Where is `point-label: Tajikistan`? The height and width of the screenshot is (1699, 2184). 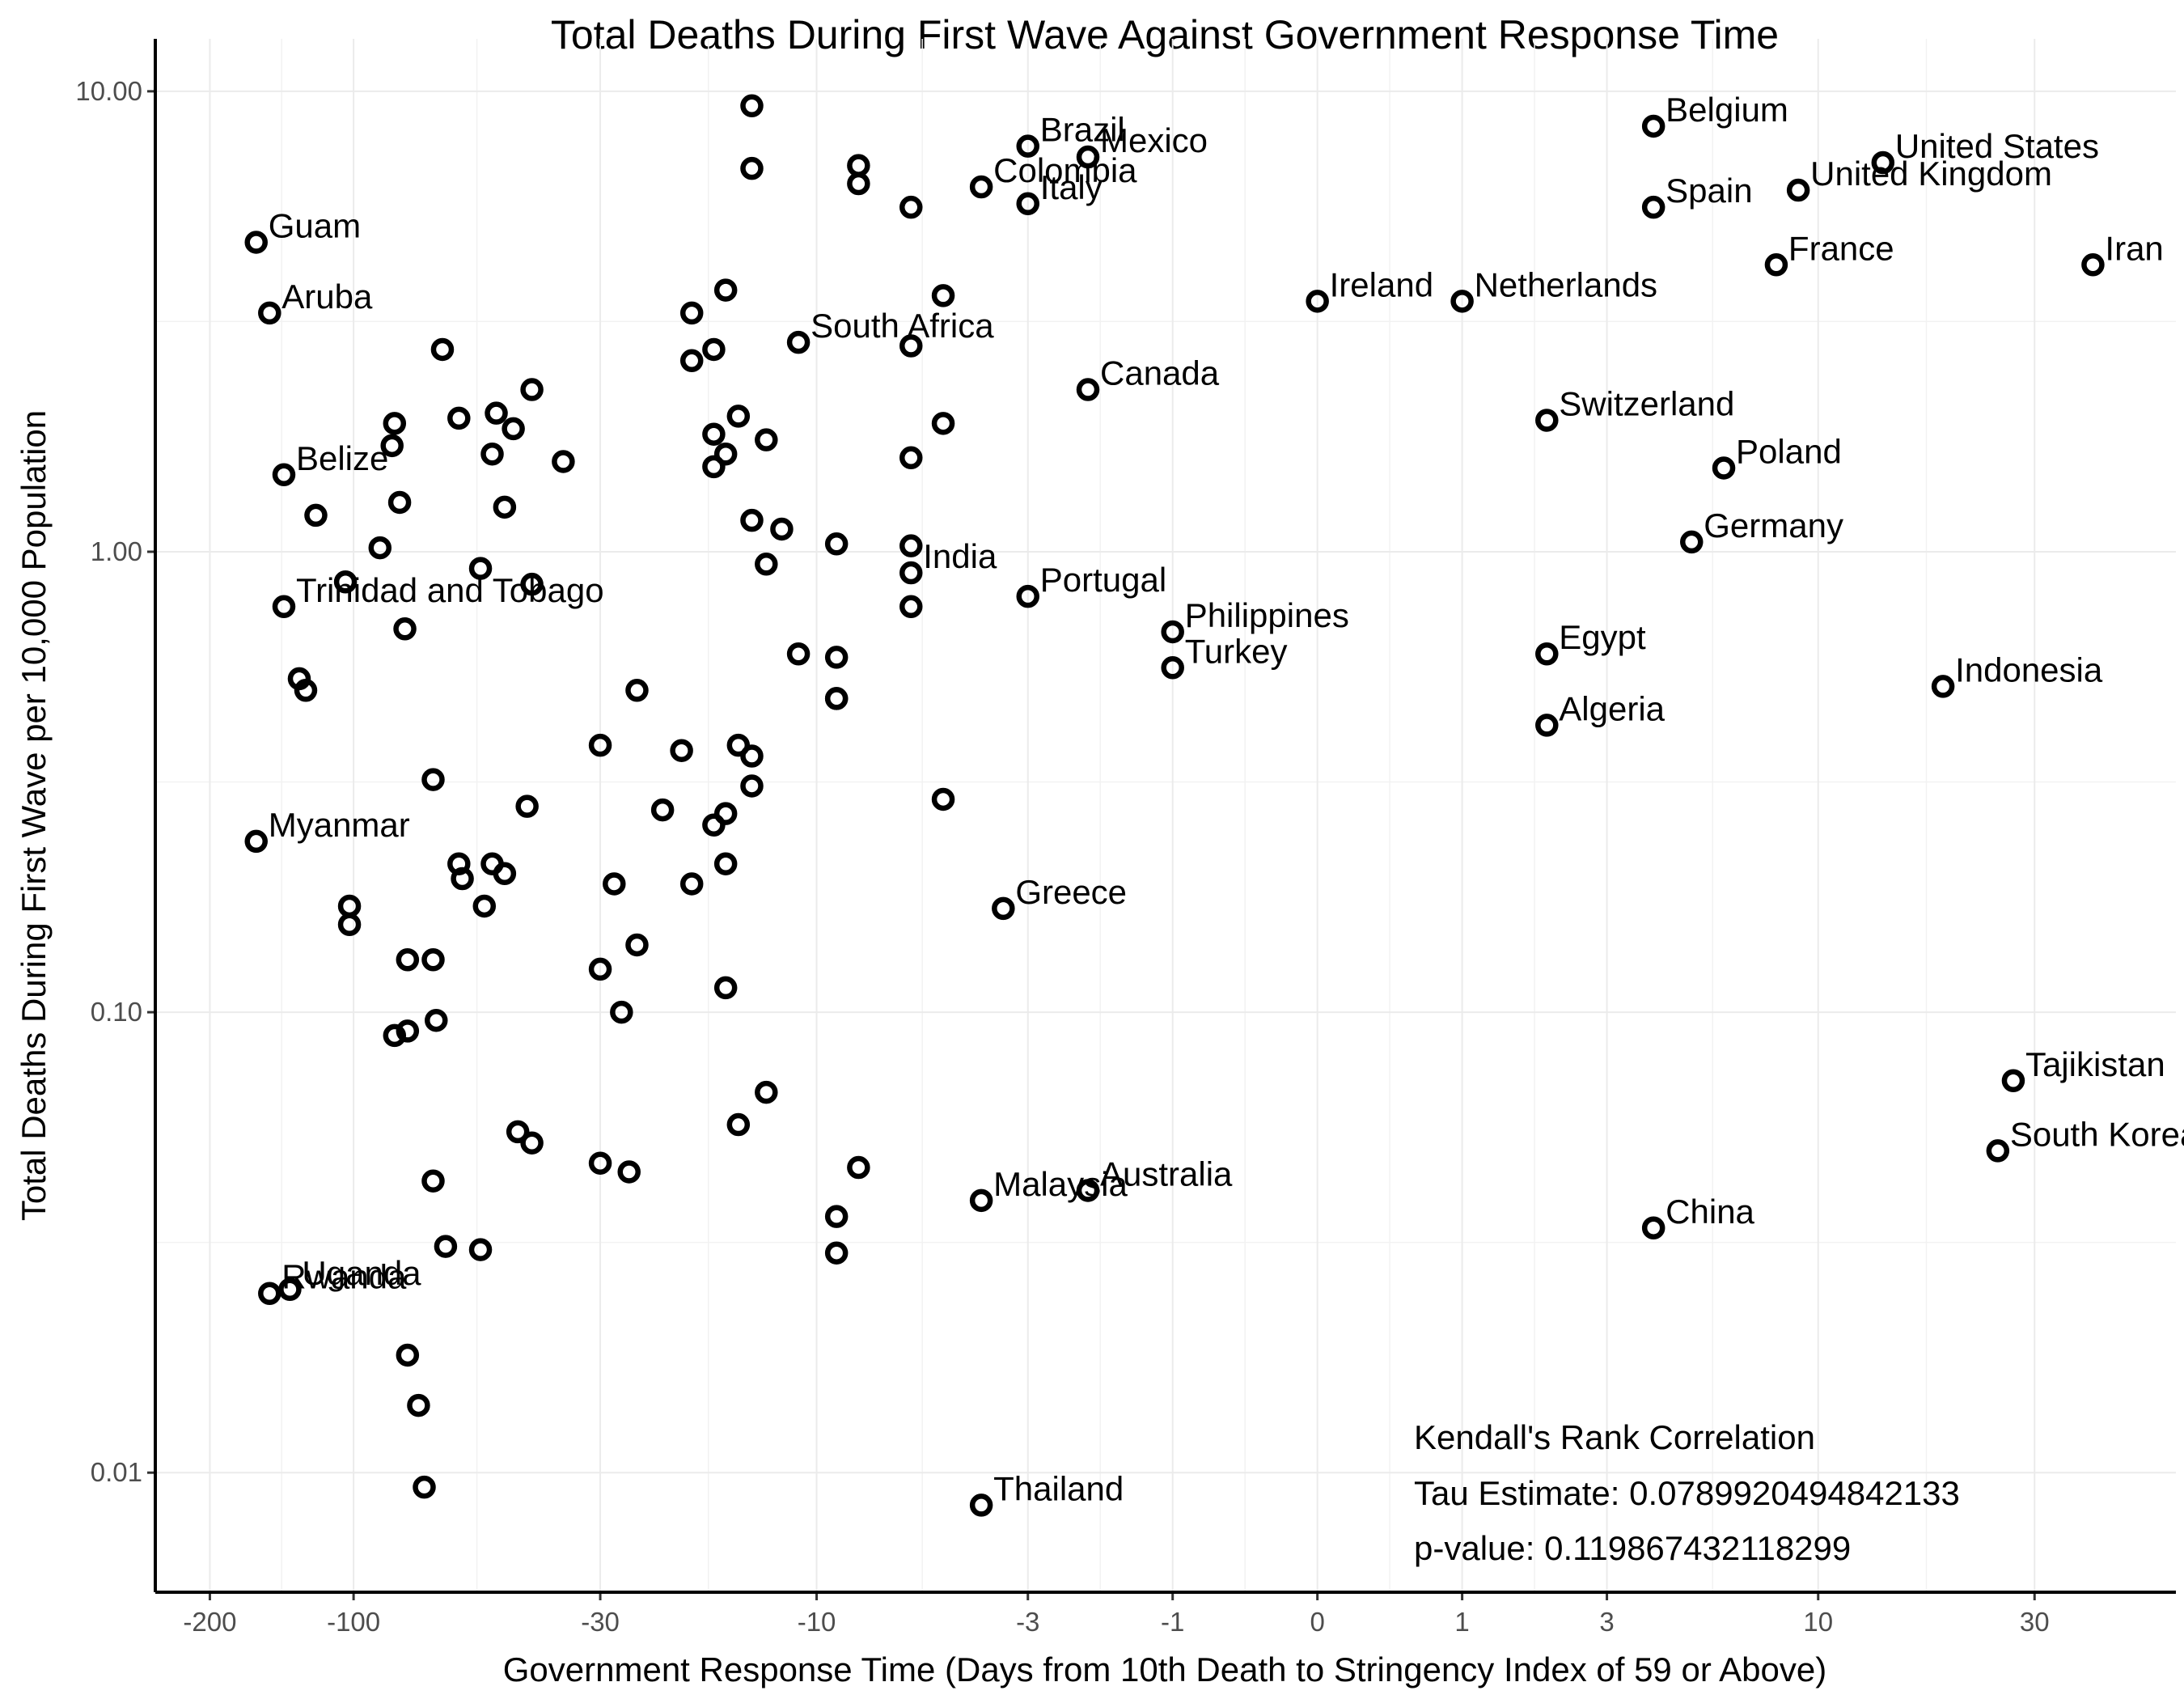
point-label: Tajikistan is located at coordinates (2095, 1064).